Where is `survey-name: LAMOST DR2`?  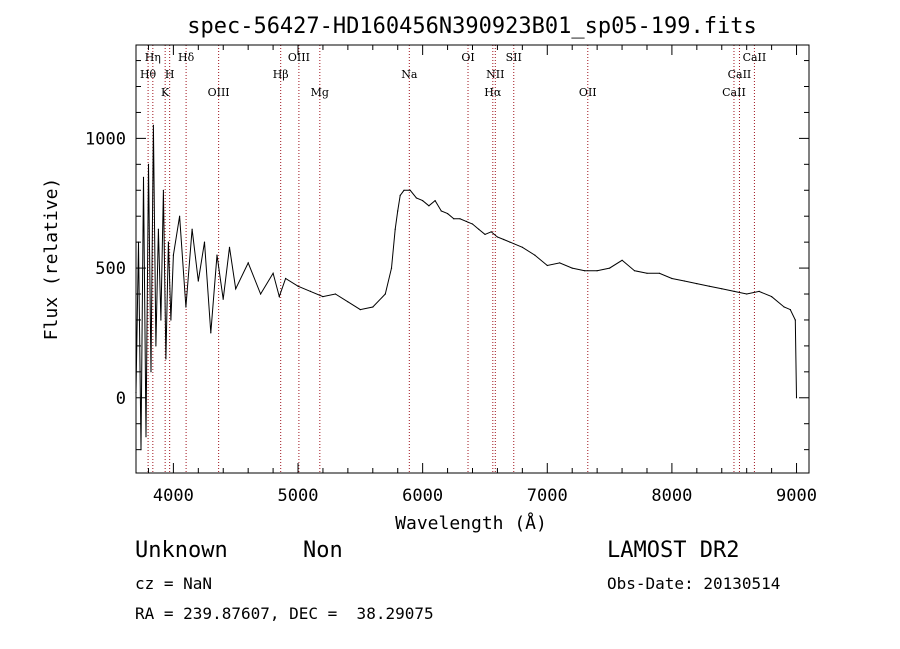
survey-name: LAMOST DR2 is located at coordinates (673, 550).